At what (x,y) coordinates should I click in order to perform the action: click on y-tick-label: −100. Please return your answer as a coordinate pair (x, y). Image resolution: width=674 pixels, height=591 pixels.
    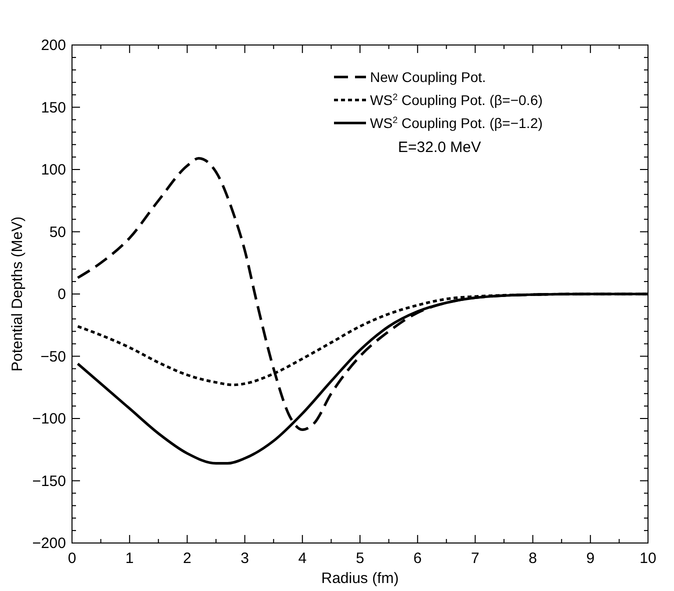
    Looking at the image, I should click on (49, 419).